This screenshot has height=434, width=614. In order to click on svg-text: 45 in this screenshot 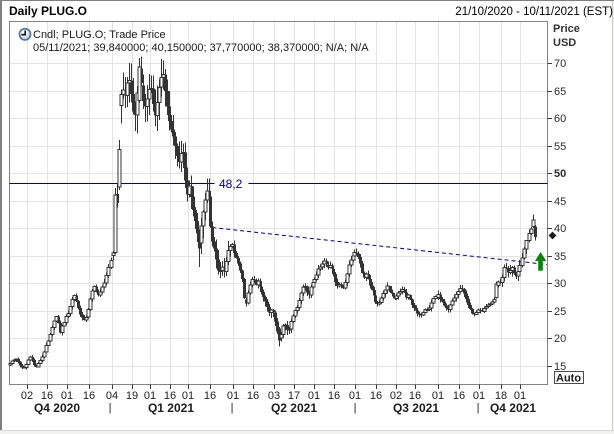, I will do `click(560, 202)`.